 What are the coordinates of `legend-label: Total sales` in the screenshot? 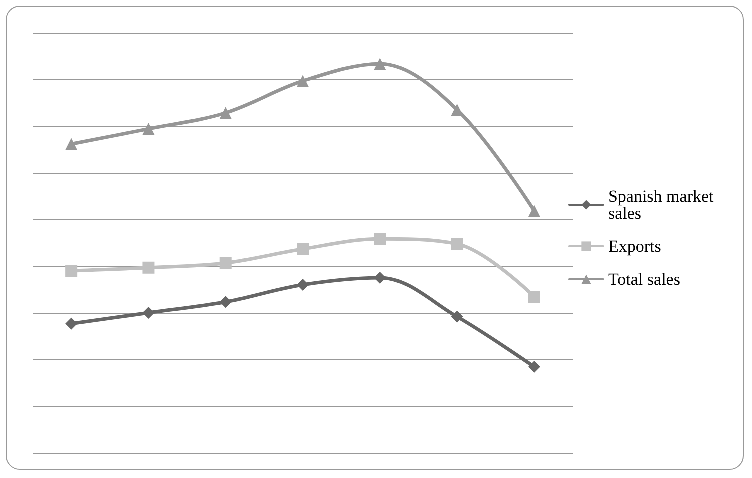 It's located at (644, 279).